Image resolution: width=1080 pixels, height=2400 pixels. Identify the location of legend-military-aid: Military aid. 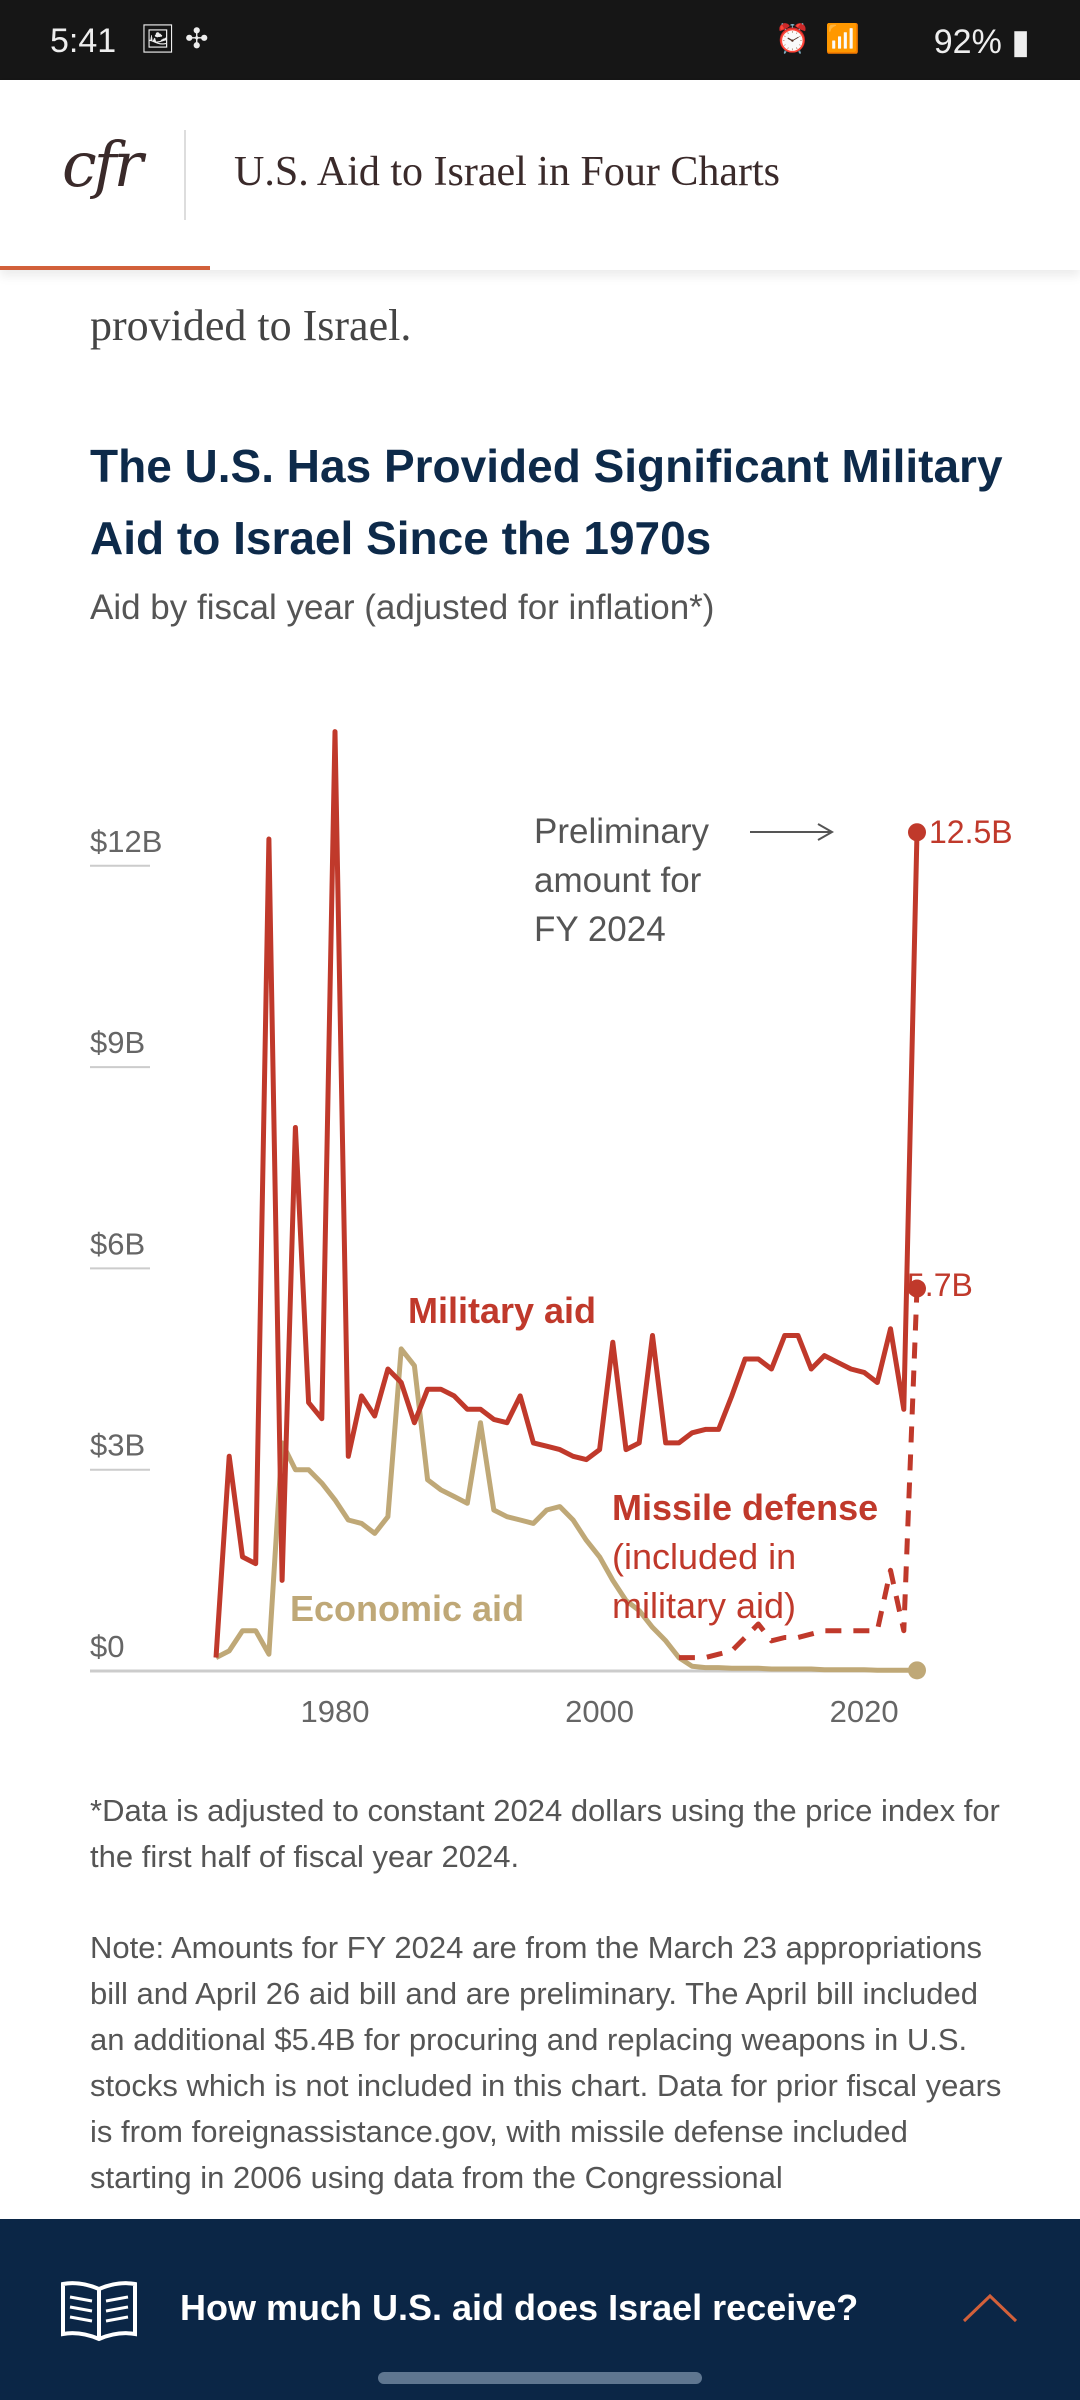
(502, 1310).